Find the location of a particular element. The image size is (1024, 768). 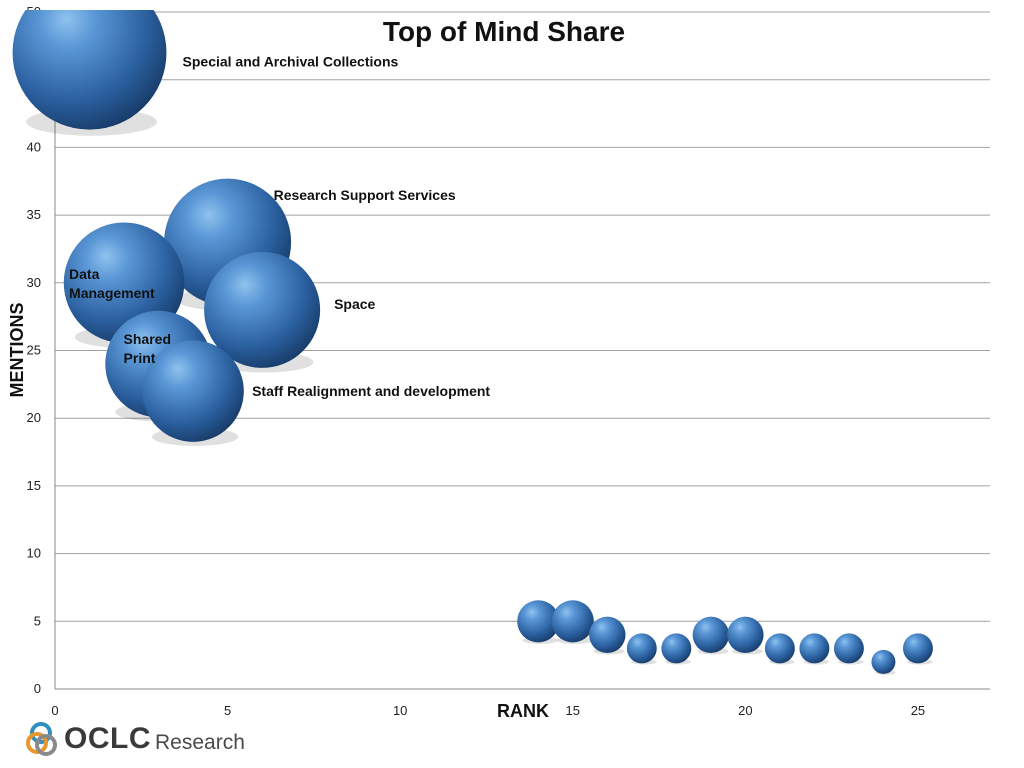

bubble-label-rank-1: Special and Archival Collections is located at coordinates (291, 62).